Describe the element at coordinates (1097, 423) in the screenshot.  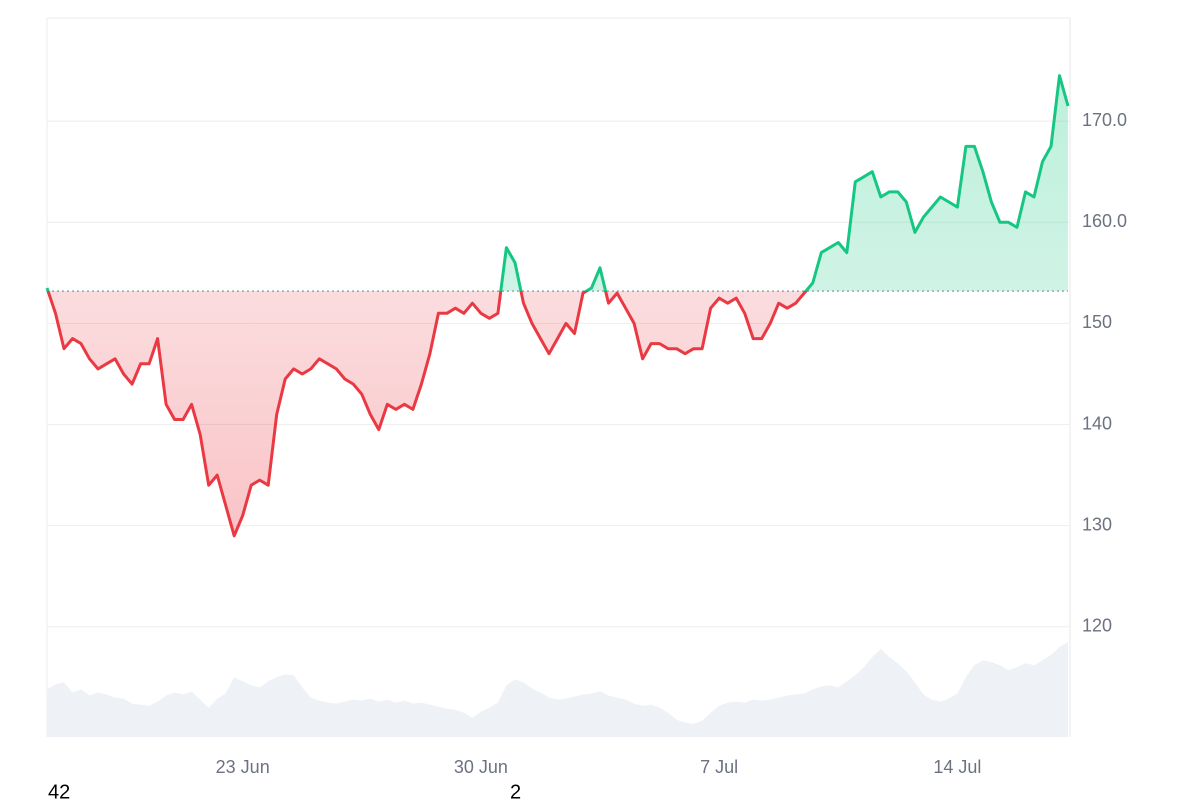
I see `y-tick-label: 140` at that location.